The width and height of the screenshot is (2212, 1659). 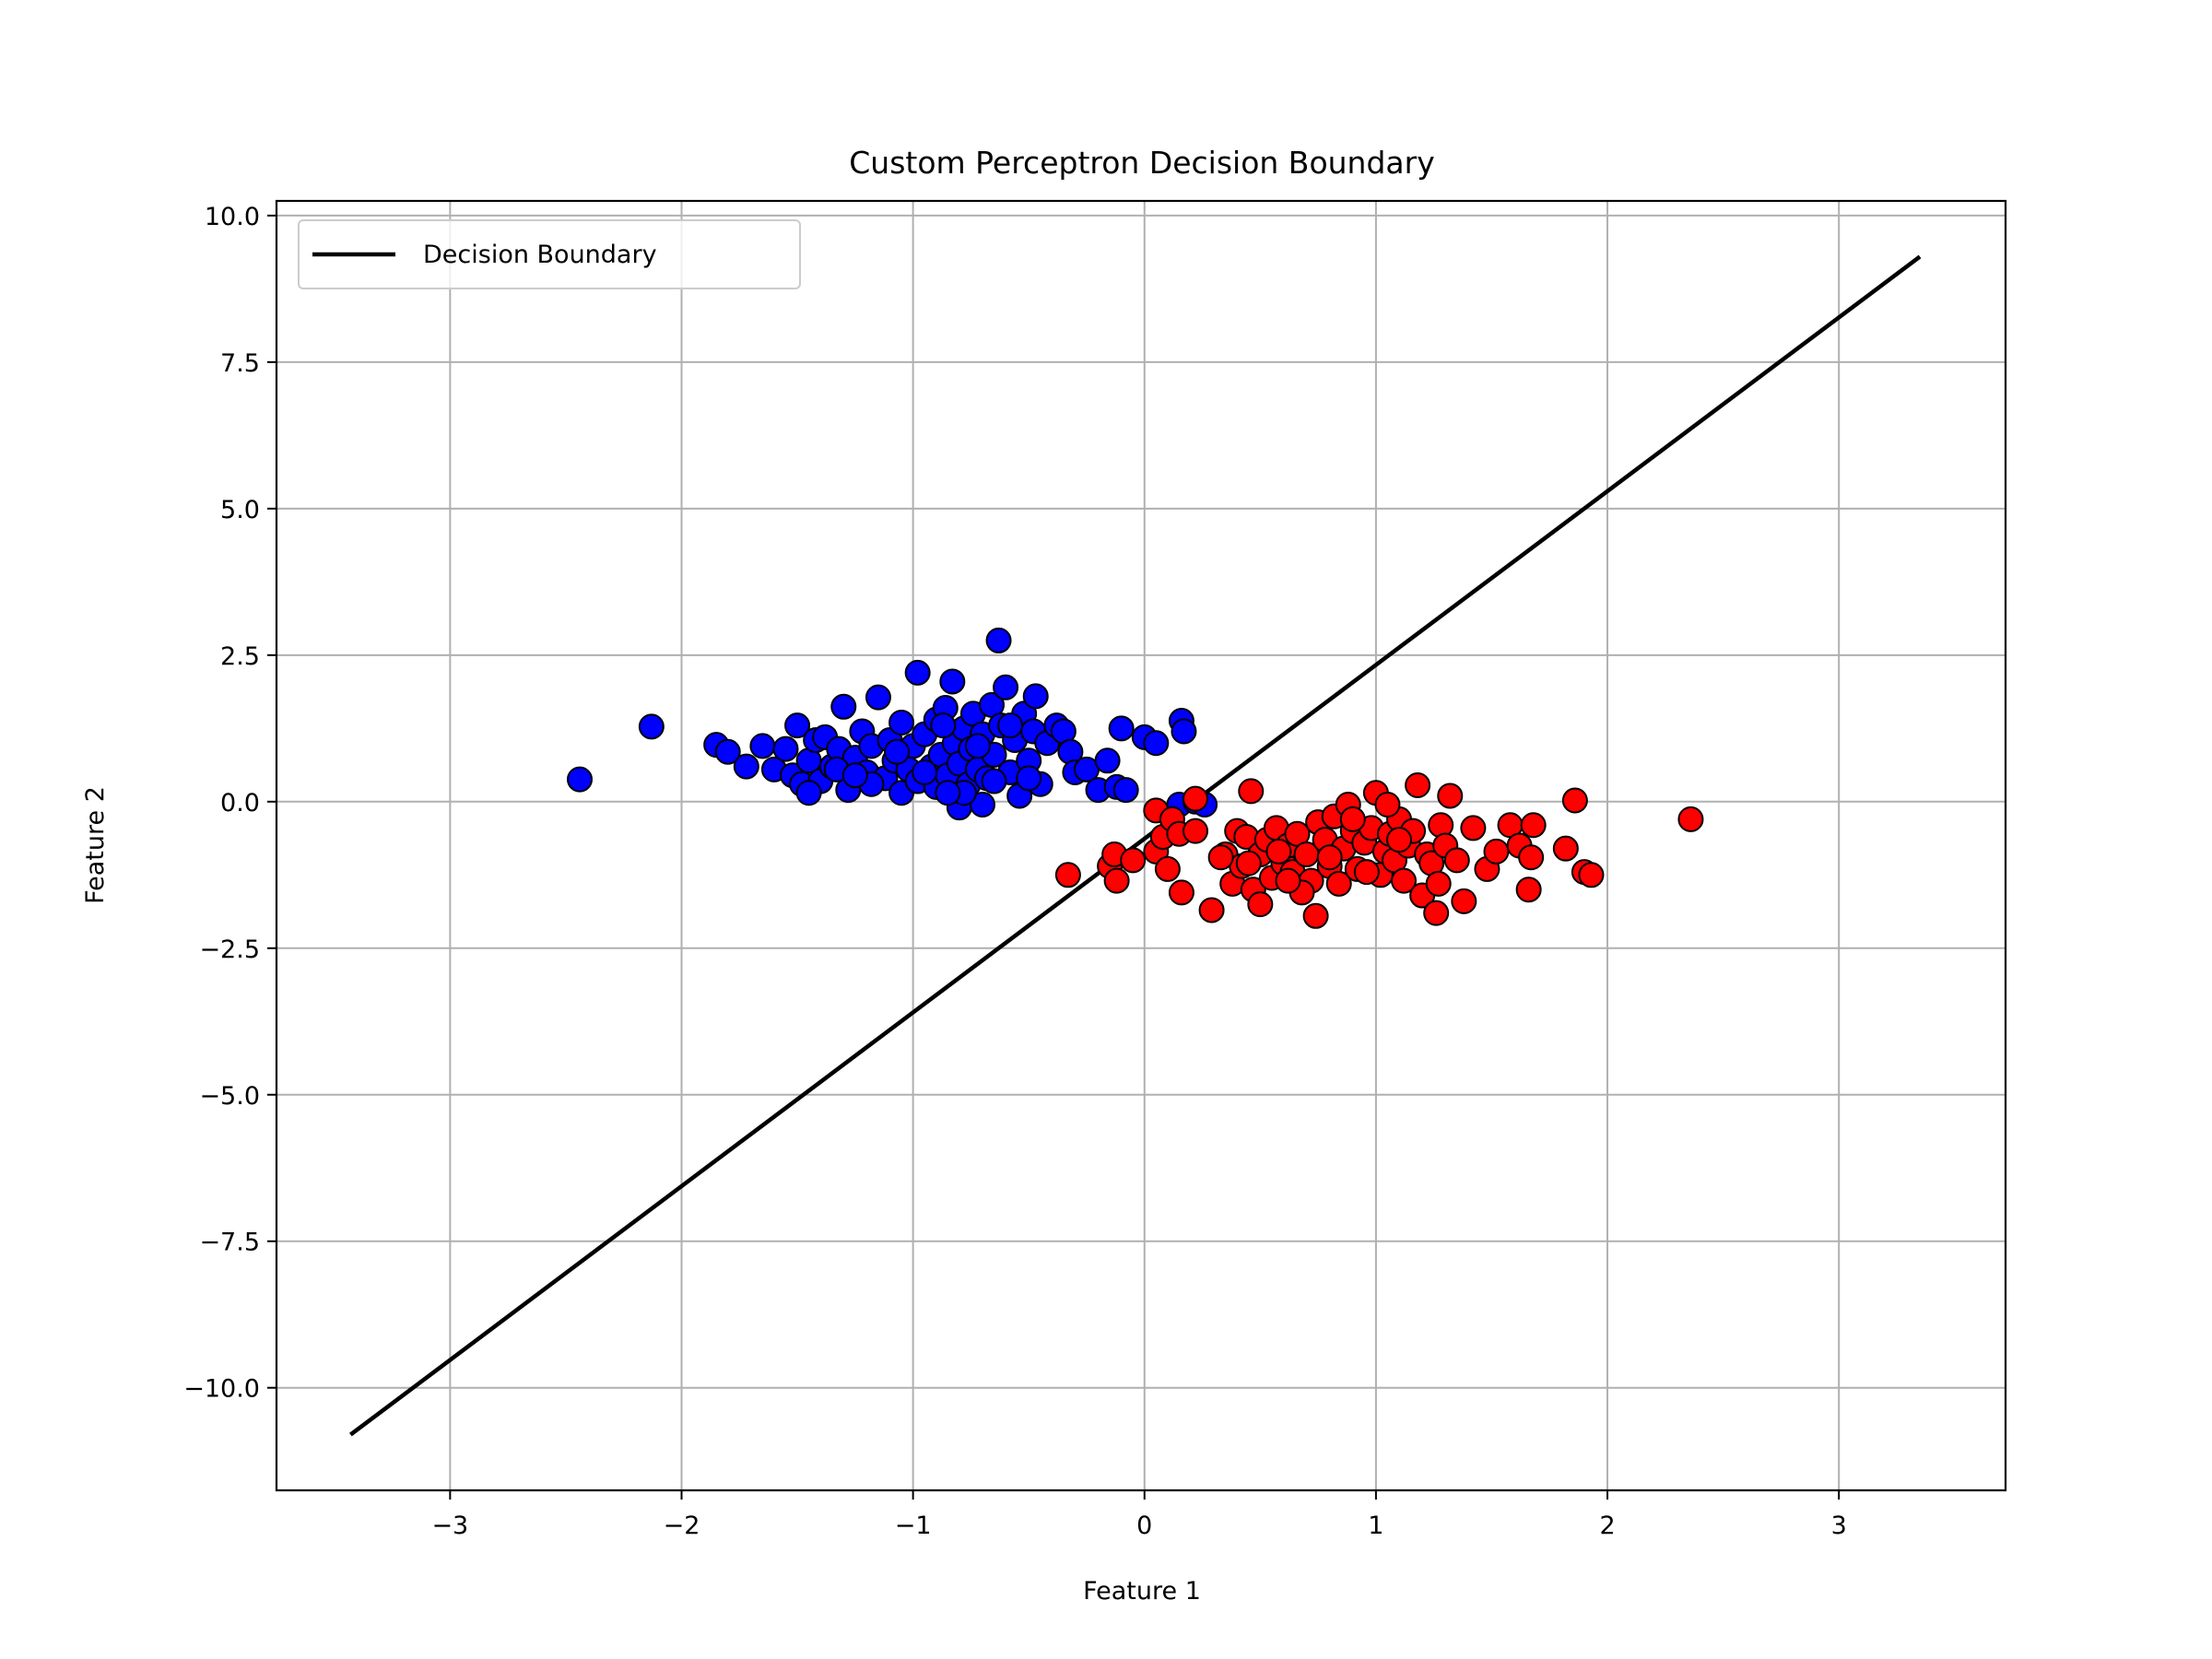 What do you see at coordinates (229, 1096) in the screenshot?
I see `y-tick-label: −5.0` at bounding box center [229, 1096].